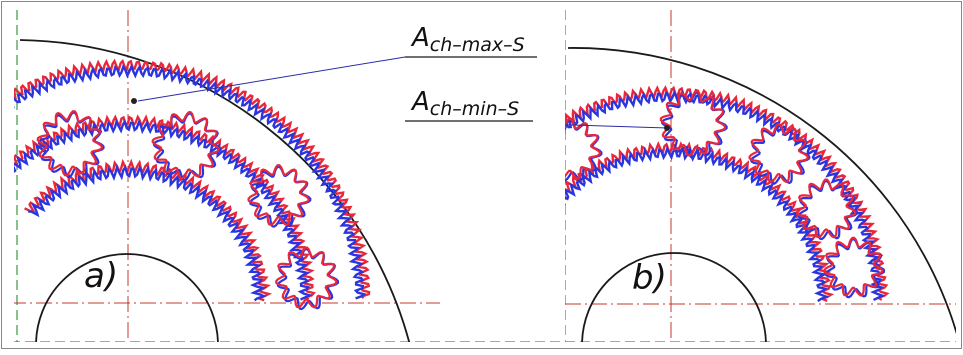 This screenshot has width=963, height=355. I want to click on annotation-min-sub: ch–min–S, so click(474, 109).